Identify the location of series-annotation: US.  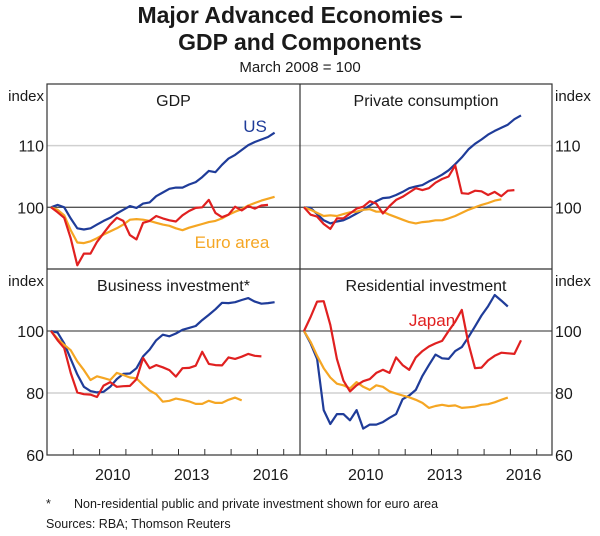
(255, 126).